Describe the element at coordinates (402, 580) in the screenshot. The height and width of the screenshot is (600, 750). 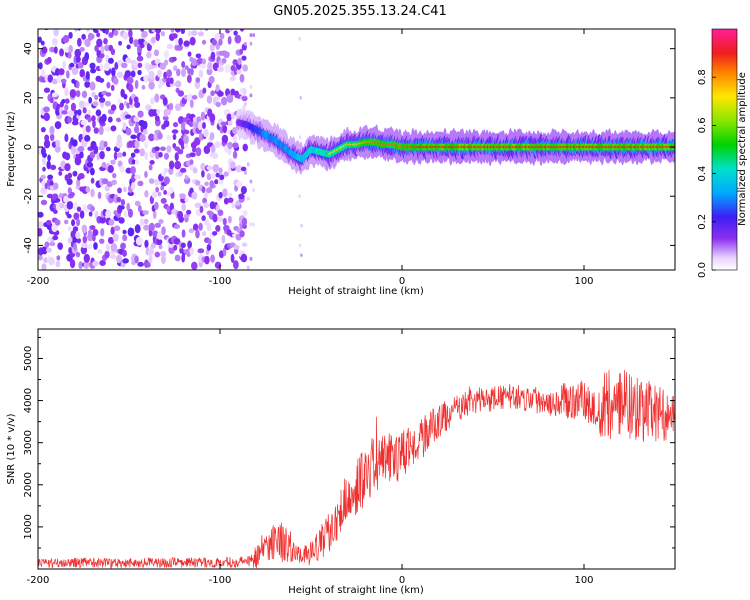
I see `snr-x-tick-label: 0` at that location.